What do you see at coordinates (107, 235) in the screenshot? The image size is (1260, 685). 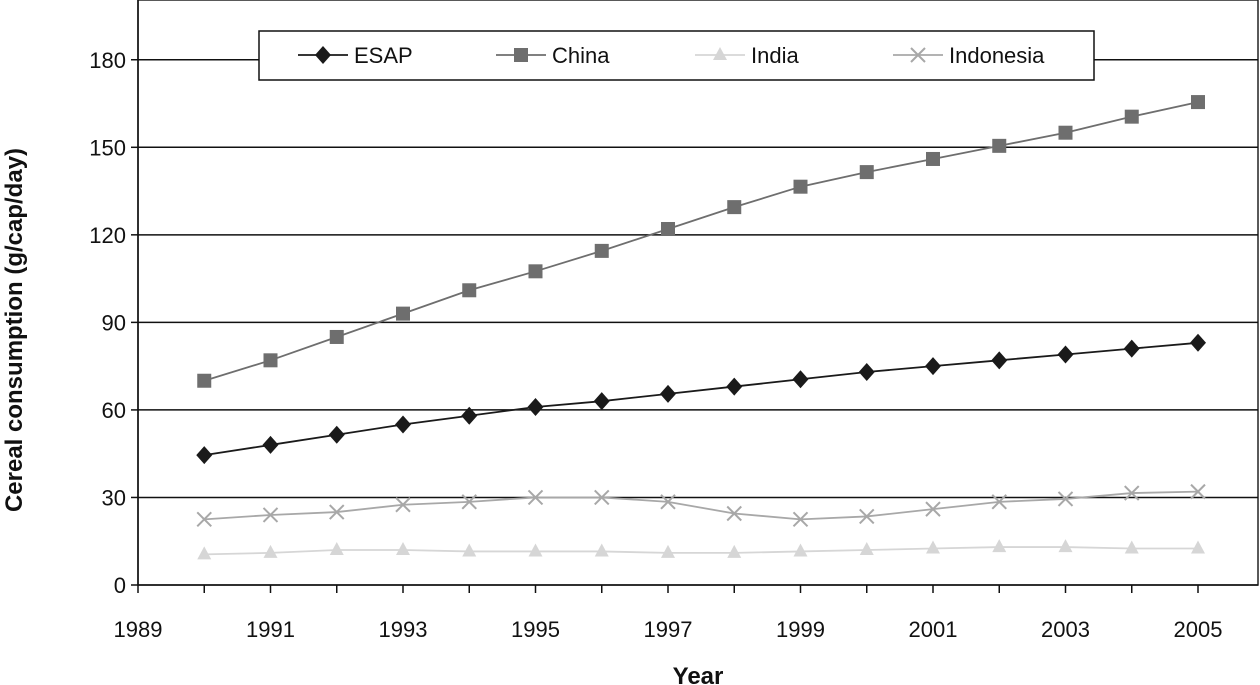 I see `y-tick-label: 120` at bounding box center [107, 235].